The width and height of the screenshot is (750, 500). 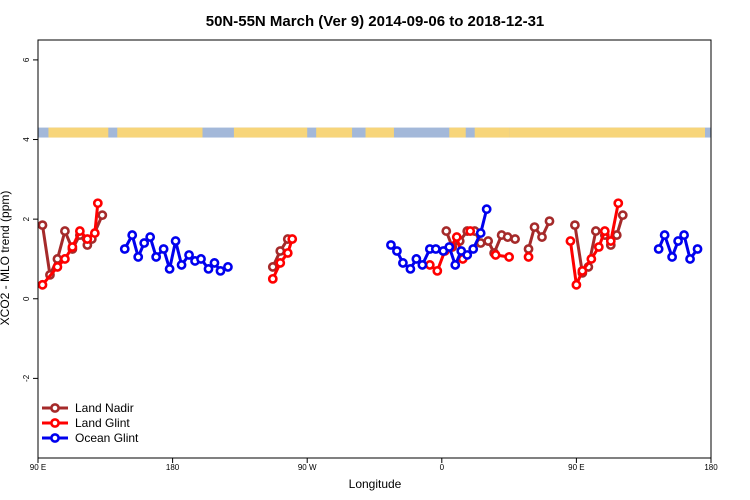 I want to click on x-axis-ticks: 90 E 180 90 W 0 90 E 180, so click(x=374, y=465).